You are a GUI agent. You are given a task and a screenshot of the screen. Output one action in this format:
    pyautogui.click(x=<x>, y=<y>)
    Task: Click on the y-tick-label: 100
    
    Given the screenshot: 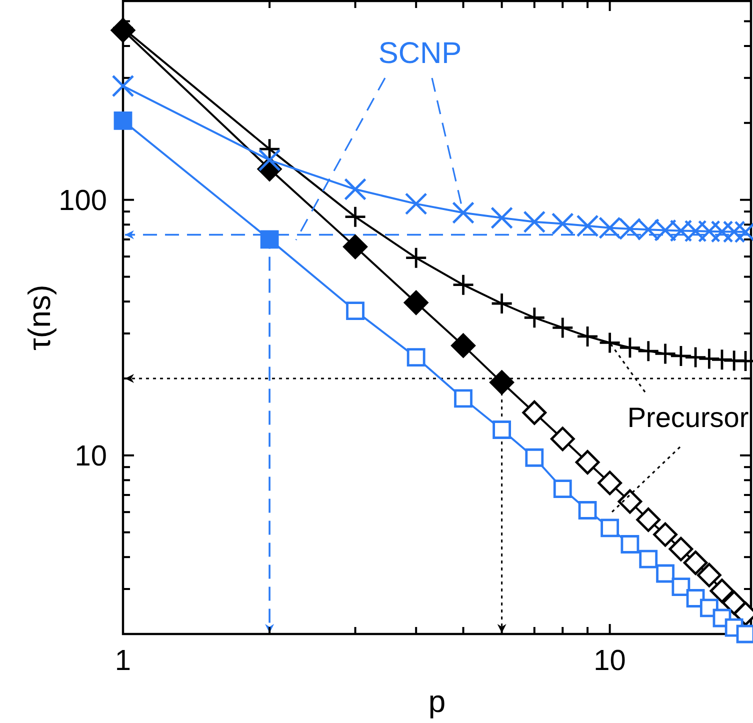 What is the action you would take?
    pyautogui.click(x=82, y=200)
    